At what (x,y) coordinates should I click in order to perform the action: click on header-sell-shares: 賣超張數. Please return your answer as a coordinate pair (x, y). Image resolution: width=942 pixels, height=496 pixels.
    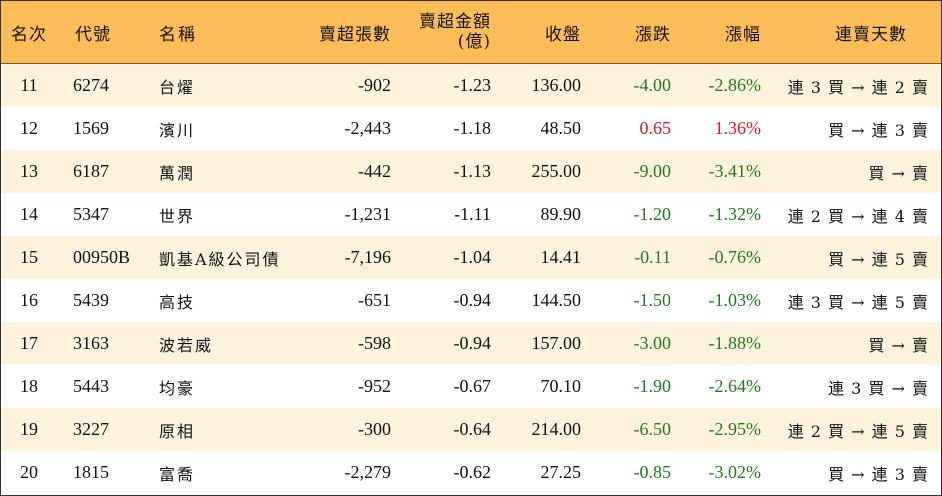
    Looking at the image, I should click on (355, 34).